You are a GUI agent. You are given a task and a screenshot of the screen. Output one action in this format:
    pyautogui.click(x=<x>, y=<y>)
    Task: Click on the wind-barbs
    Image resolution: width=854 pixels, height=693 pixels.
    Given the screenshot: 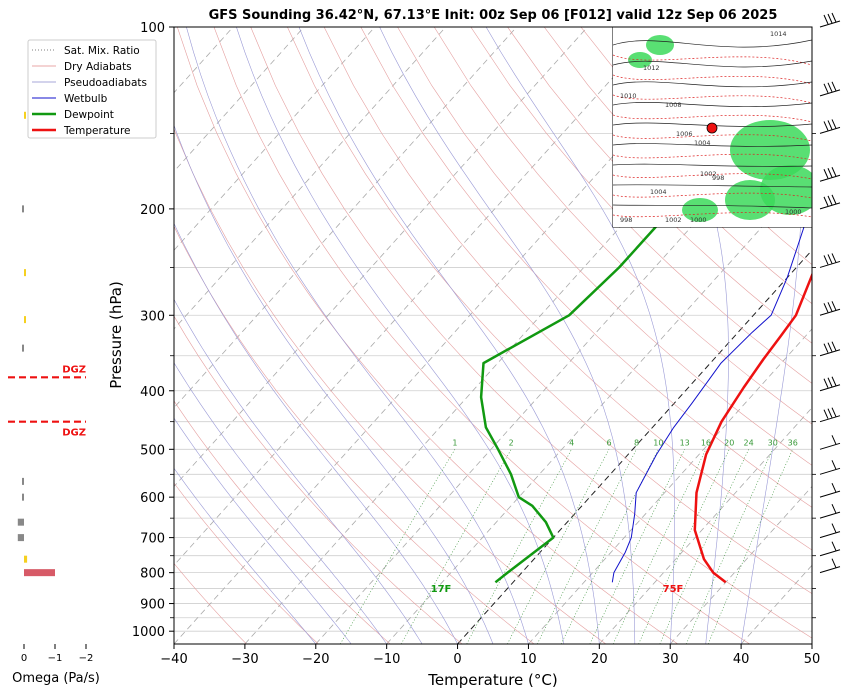 What is the action you would take?
    pyautogui.click(x=826, y=328)
    